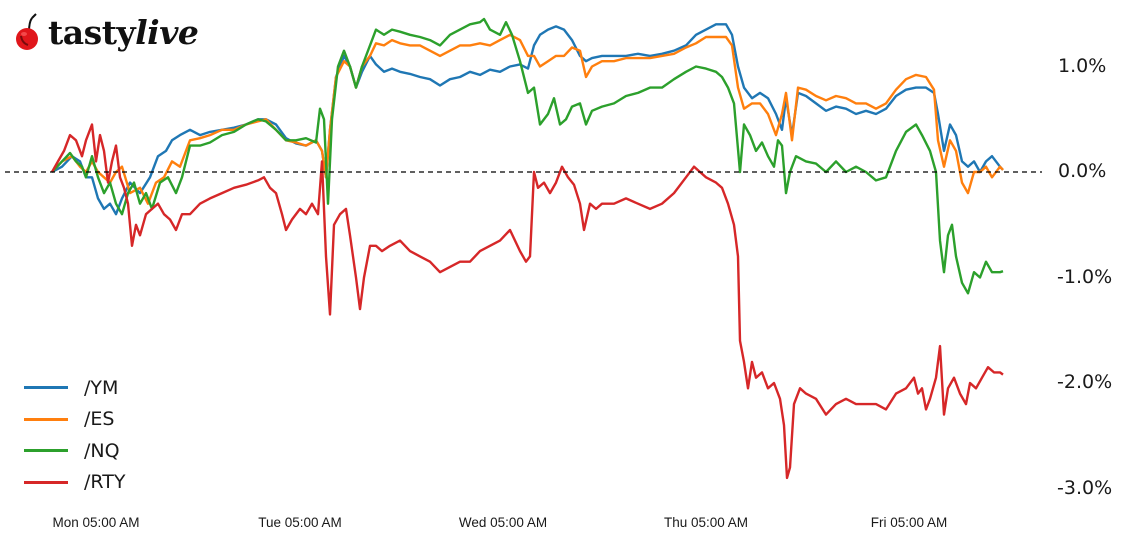 This screenshot has width=1126, height=542. What do you see at coordinates (74, 451) in the screenshot?
I see `legend-item-nq: /NQ` at bounding box center [74, 451].